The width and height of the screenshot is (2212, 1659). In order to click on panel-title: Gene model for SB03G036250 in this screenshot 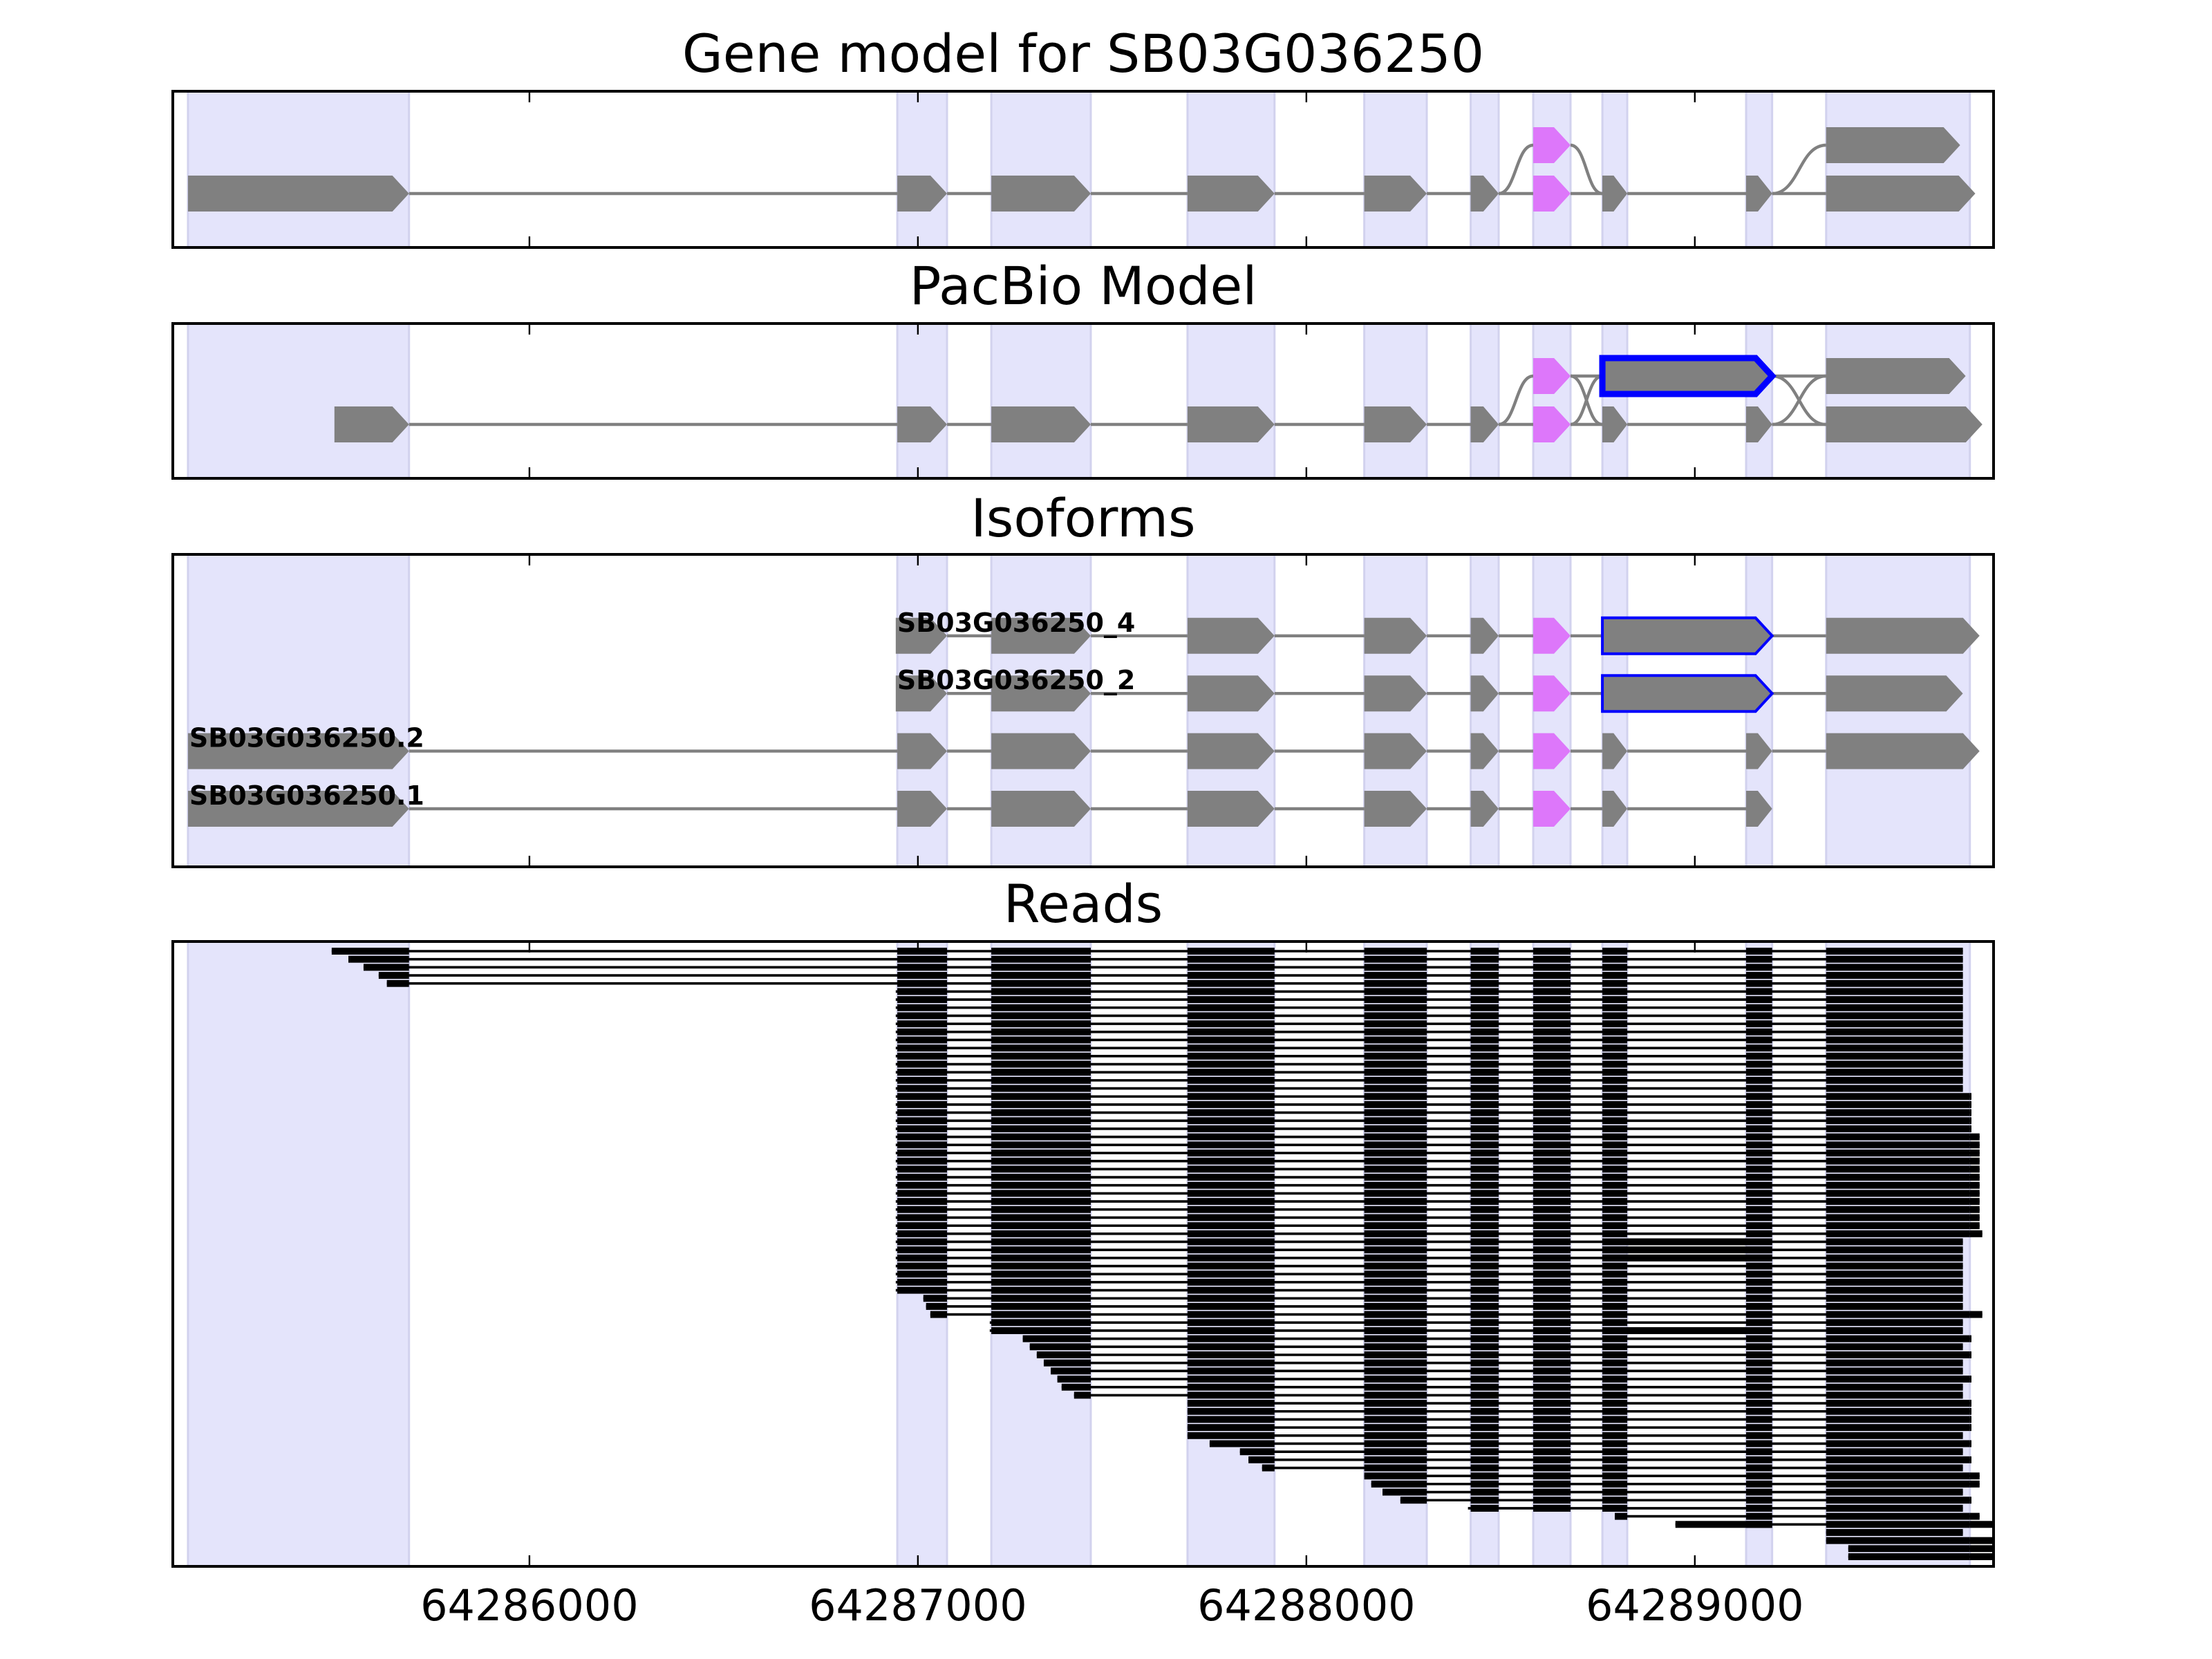, I will do `click(1083, 54)`.